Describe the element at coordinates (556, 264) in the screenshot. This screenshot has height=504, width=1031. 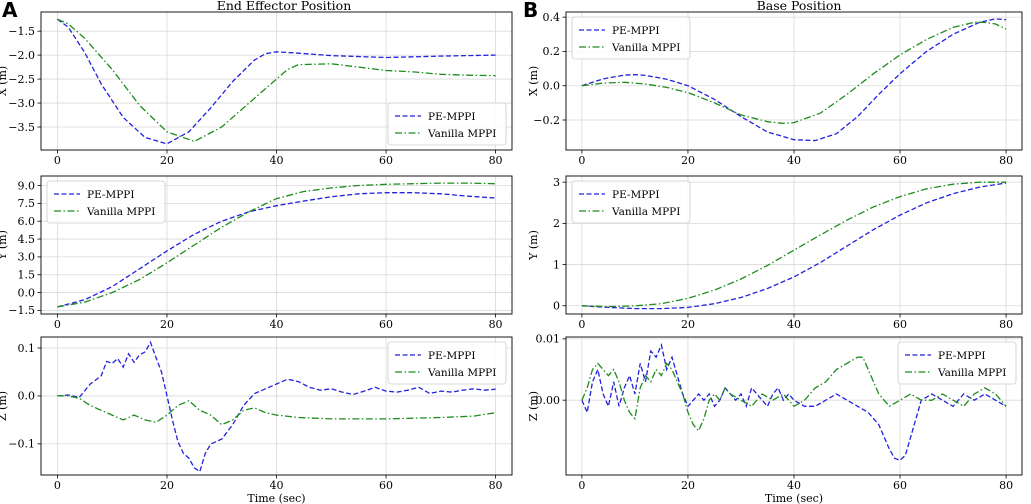
I see `y-tick-label: 1` at that location.